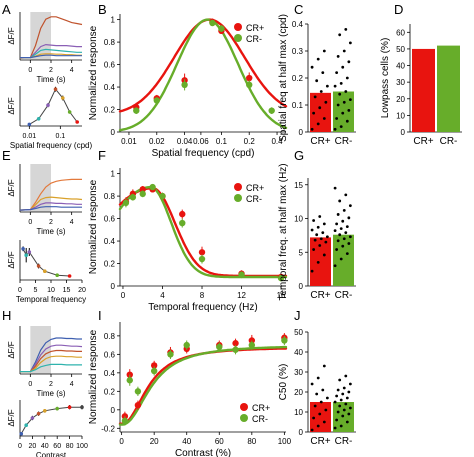  What do you see at coordinates (400, 82) in the screenshot?
I see `D-y-tick-label: 30` at bounding box center [400, 82].